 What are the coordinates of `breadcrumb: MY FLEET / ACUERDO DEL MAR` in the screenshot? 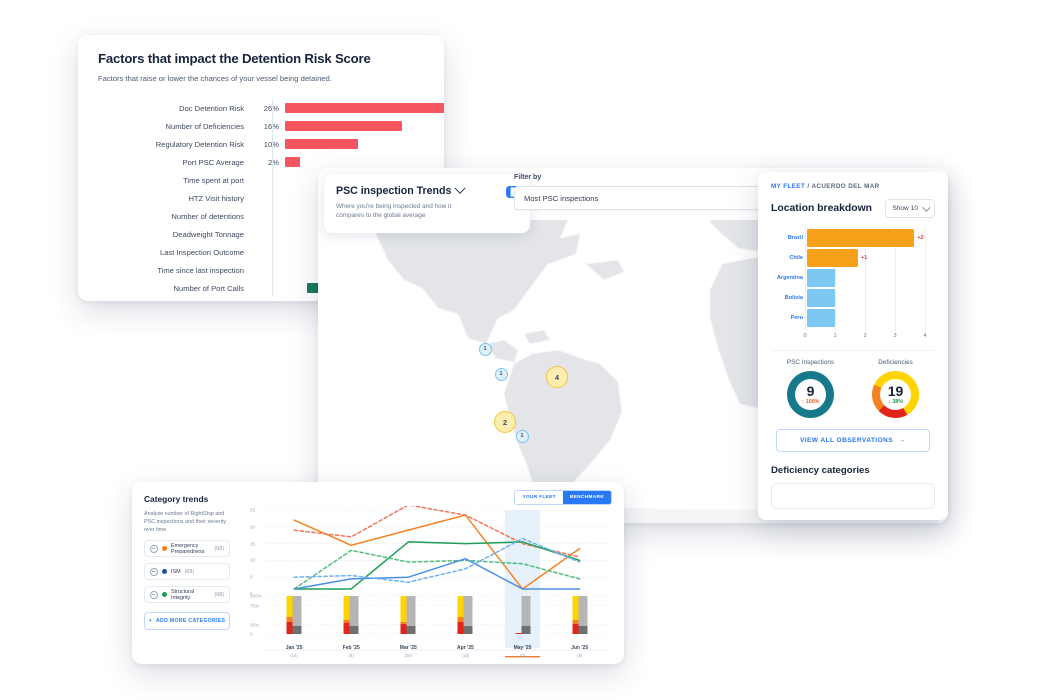 It's located at (853, 186).